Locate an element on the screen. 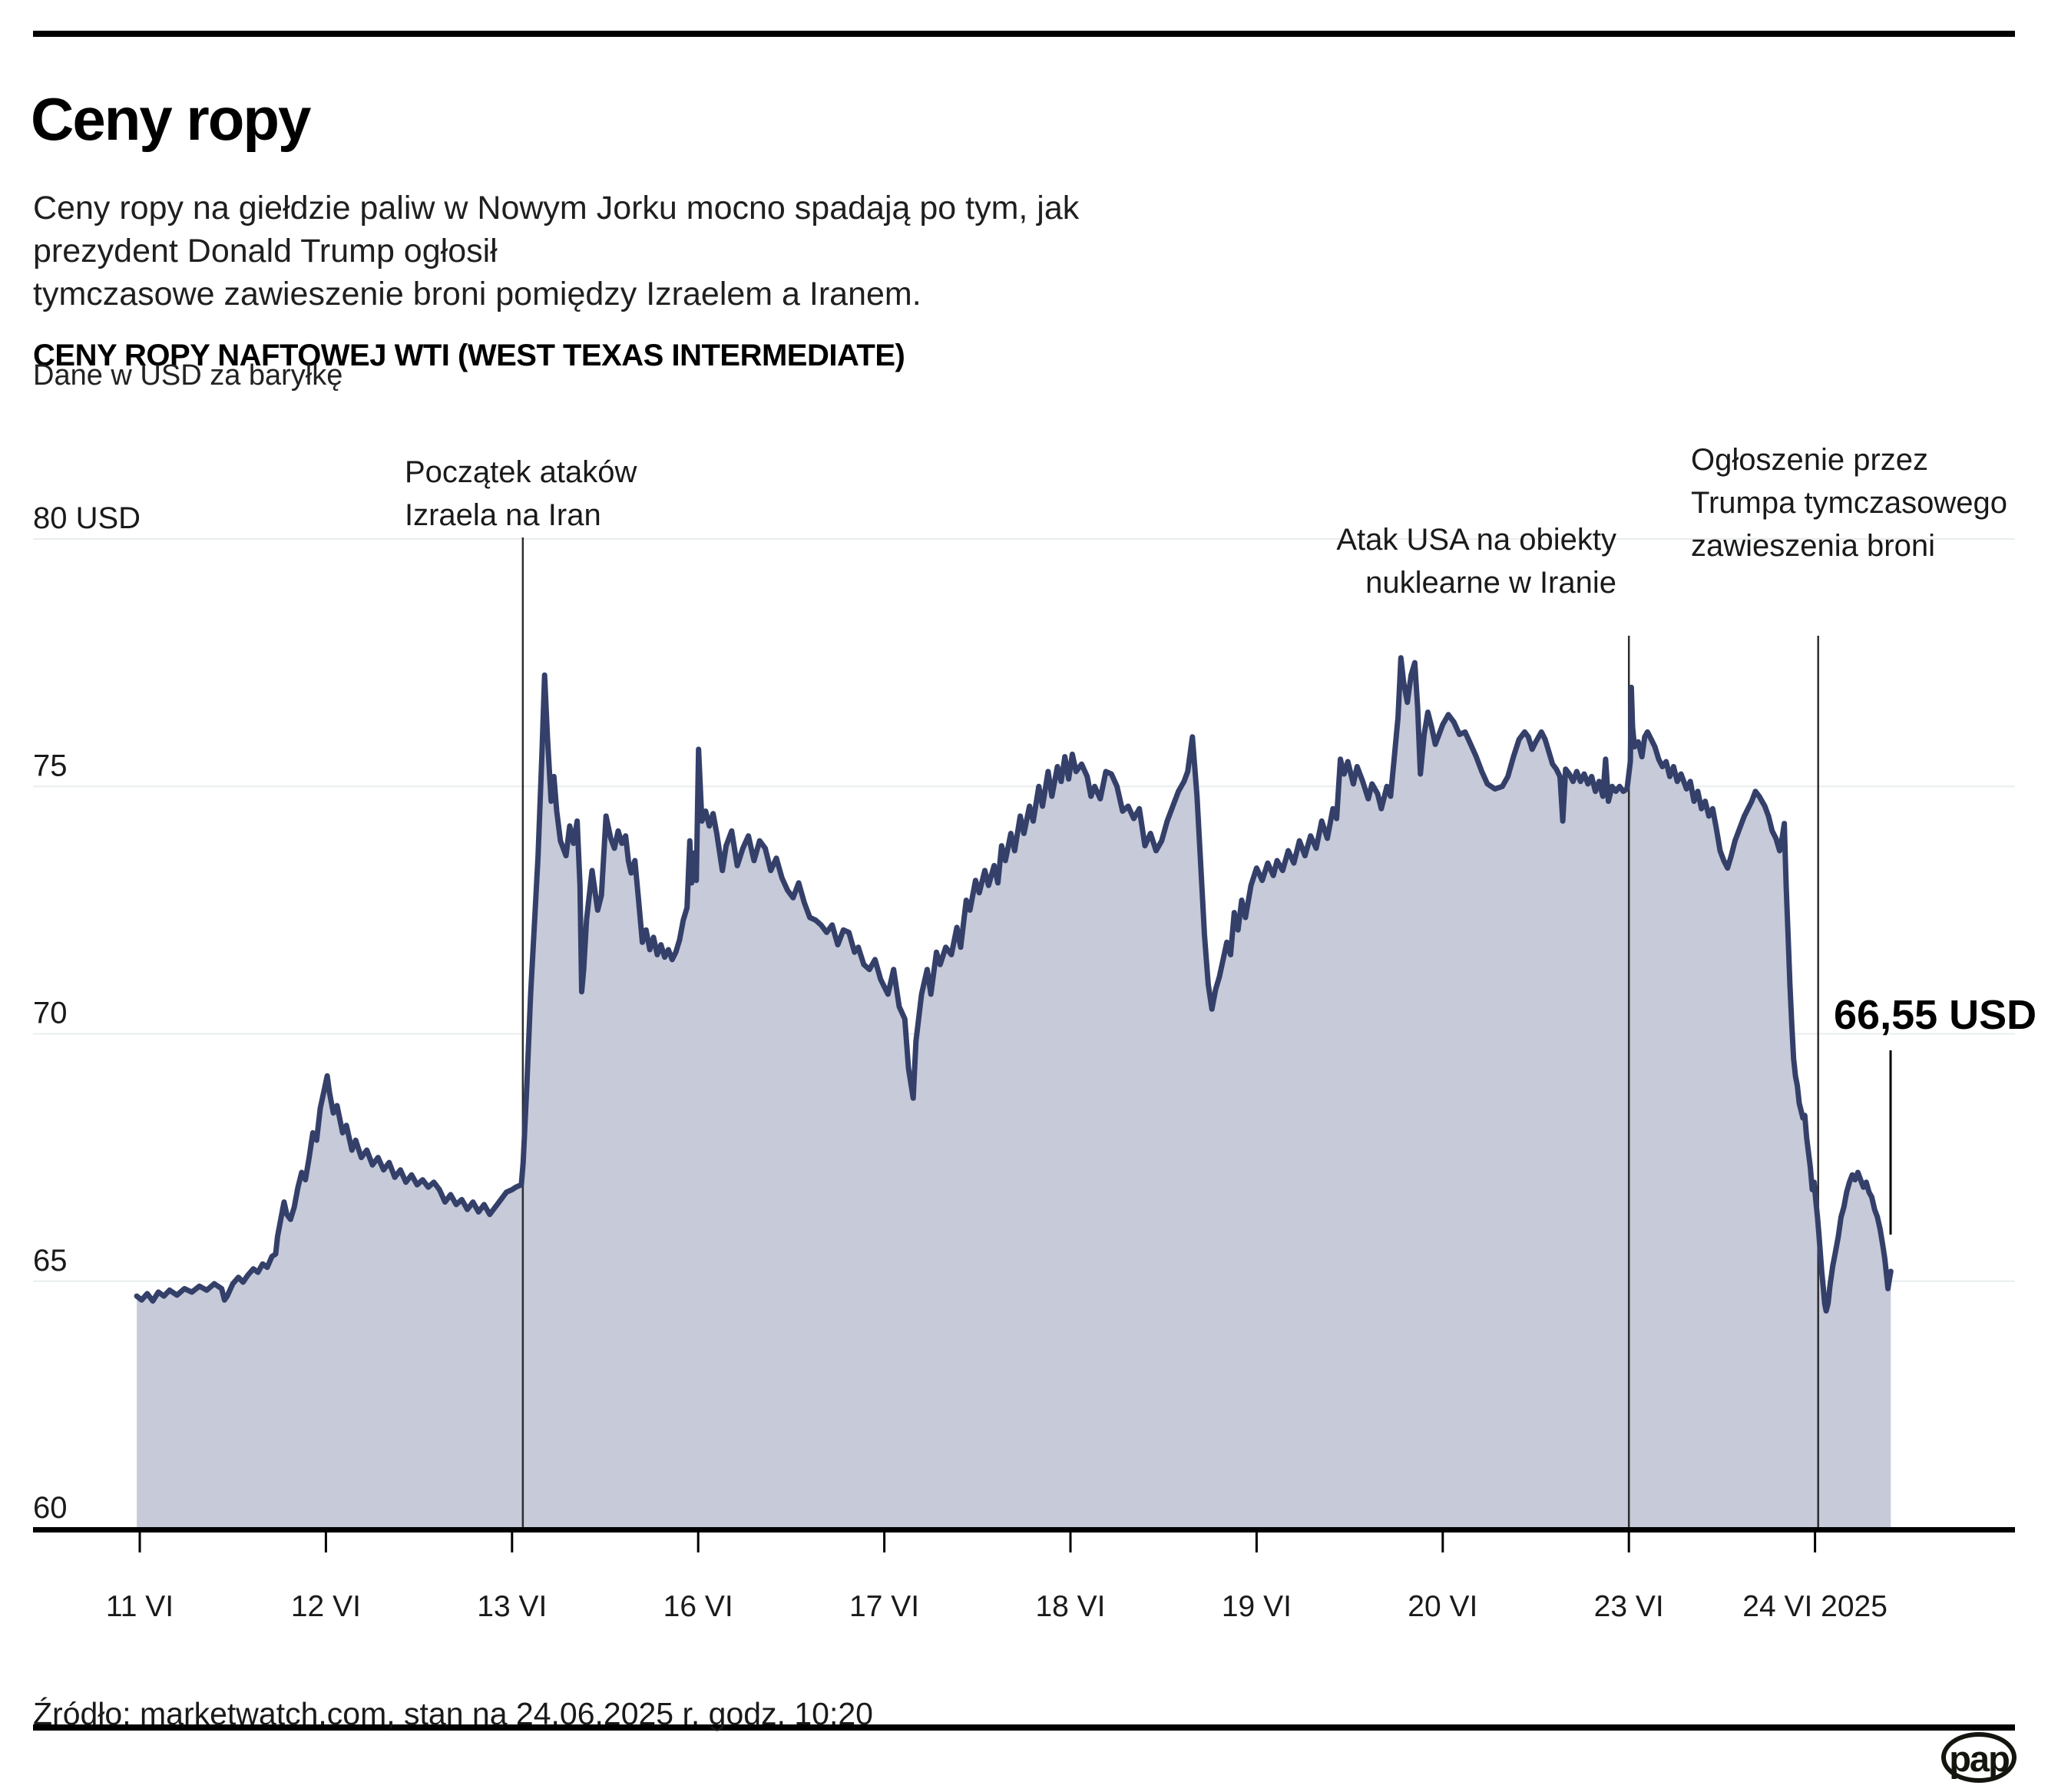 The image size is (2048, 1792). chart-subtitle: Dane w USD za baryłkę is located at coordinates (188, 375).